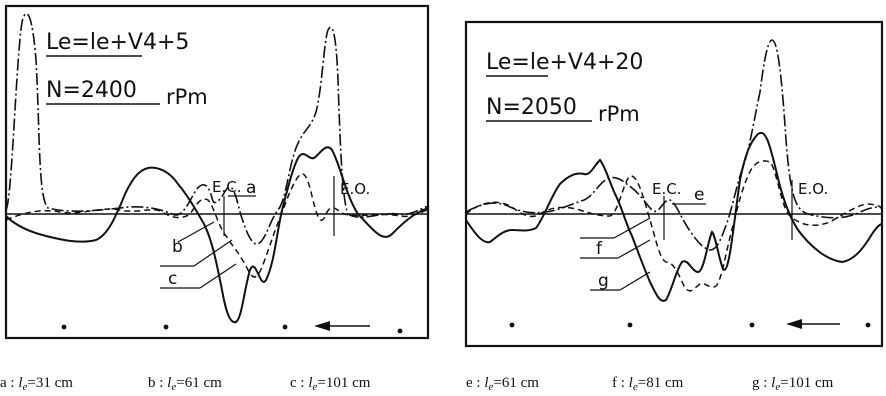 This screenshot has height=396, width=886. What do you see at coordinates (667, 189) in the screenshot?
I see `right-ec-label: E.C.` at bounding box center [667, 189].